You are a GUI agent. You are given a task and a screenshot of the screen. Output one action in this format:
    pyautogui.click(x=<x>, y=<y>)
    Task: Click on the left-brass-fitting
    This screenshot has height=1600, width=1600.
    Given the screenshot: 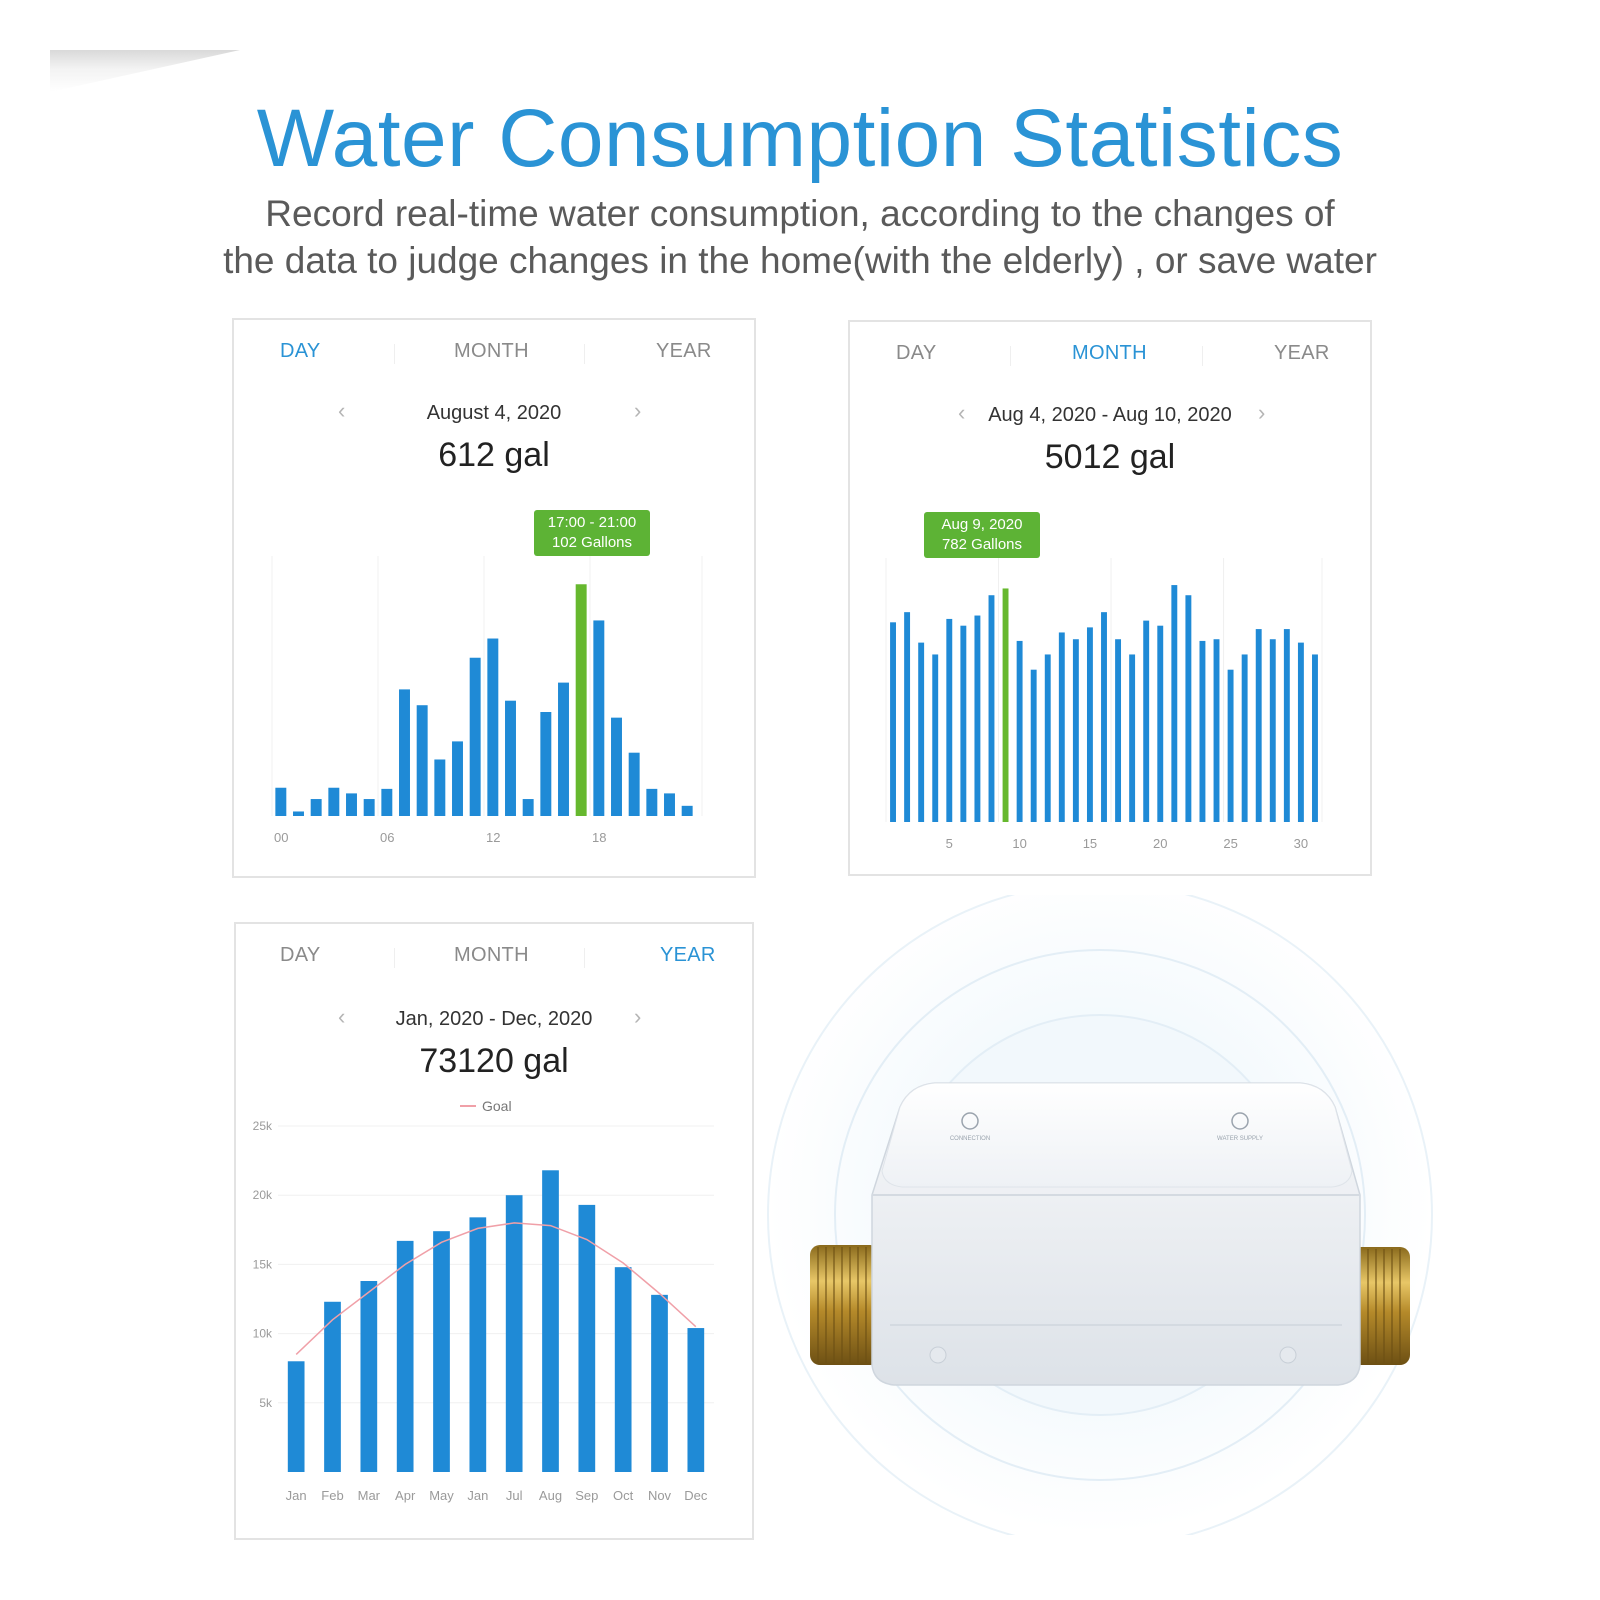 What is the action you would take?
    pyautogui.click(x=845, y=1305)
    